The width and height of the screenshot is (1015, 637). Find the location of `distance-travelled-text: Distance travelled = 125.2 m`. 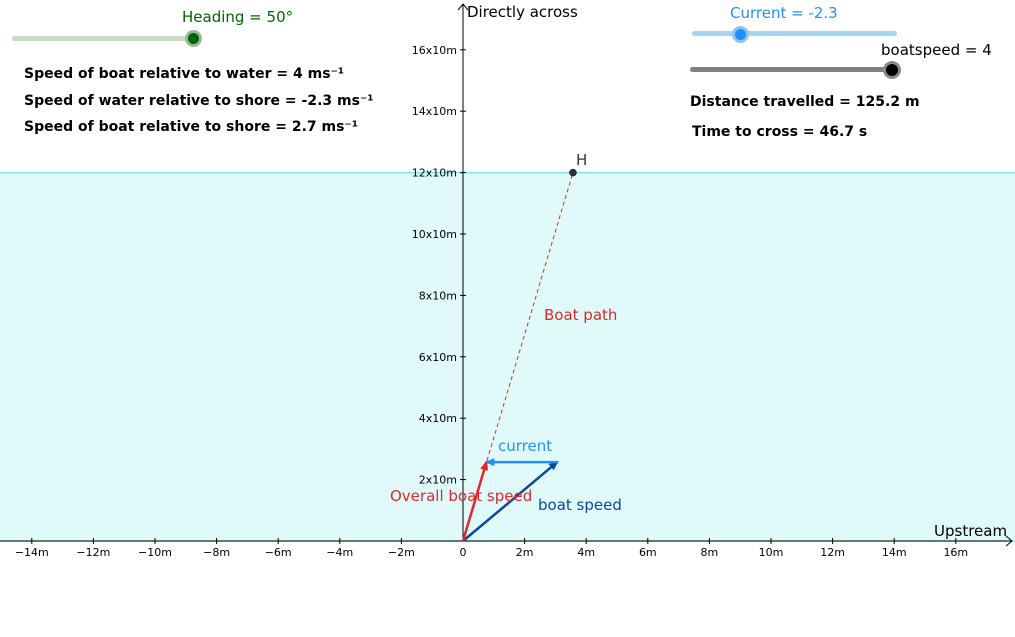

distance-travelled-text: Distance travelled = 125.2 m is located at coordinates (805, 102).